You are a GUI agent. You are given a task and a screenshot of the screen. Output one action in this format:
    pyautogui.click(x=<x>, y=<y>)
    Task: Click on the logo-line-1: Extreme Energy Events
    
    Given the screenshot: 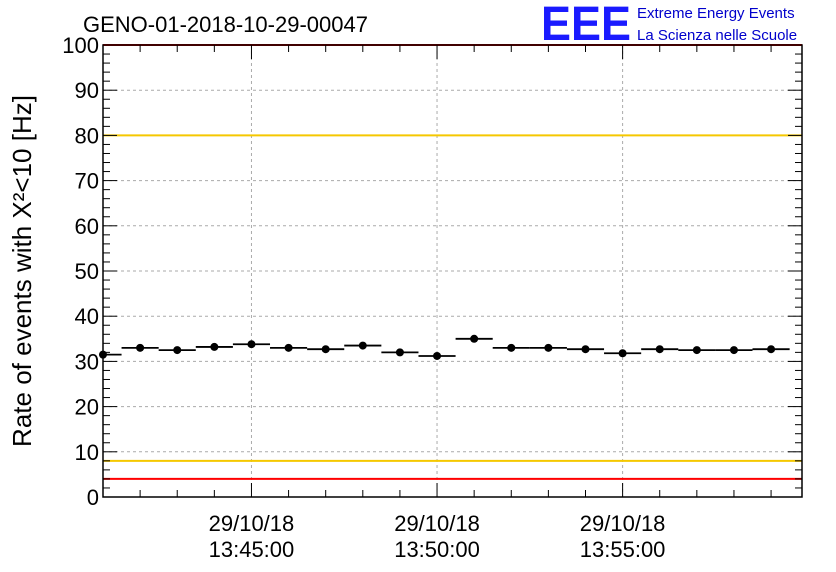 What is the action you would take?
    pyautogui.click(x=716, y=13)
    